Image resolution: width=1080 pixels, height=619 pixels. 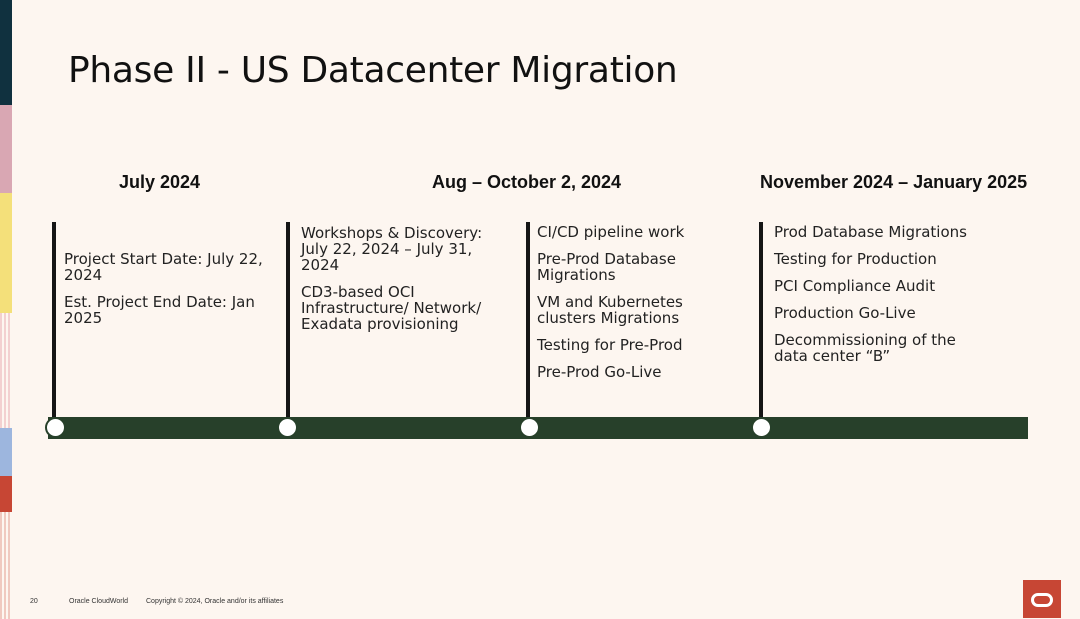 I want to click on oracle-logo-ring, so click(x=1042, y=600).